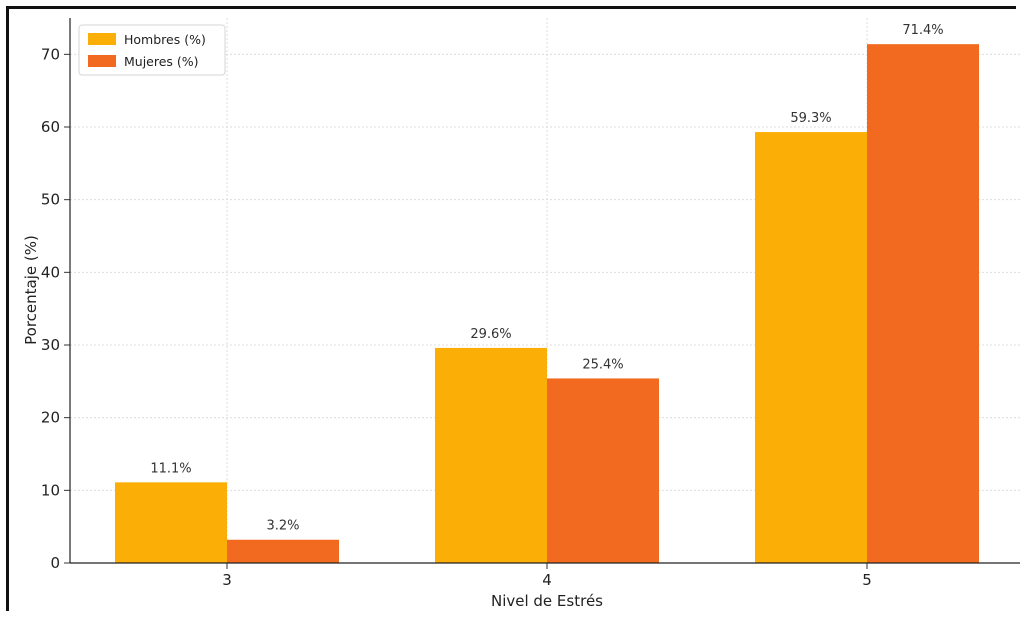 The width and height of the screenshot is (1020, 617). I want to click on x-axis-title: Nivel de Estrés, so click(547, 601).